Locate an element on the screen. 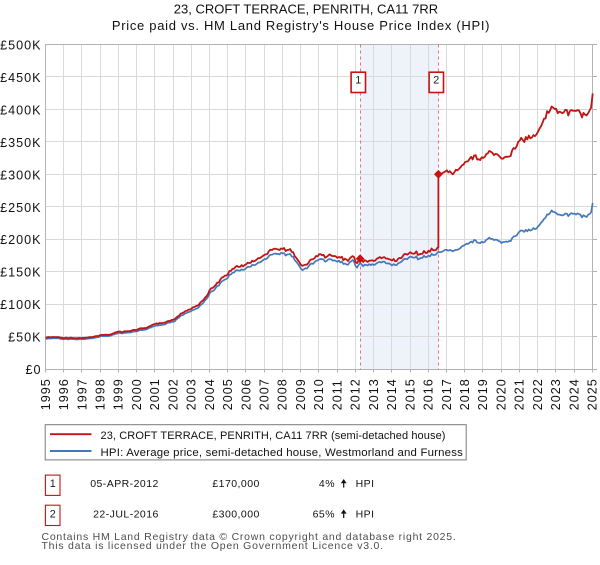  svg-text: 2019 is located at coordinates (483, 394).